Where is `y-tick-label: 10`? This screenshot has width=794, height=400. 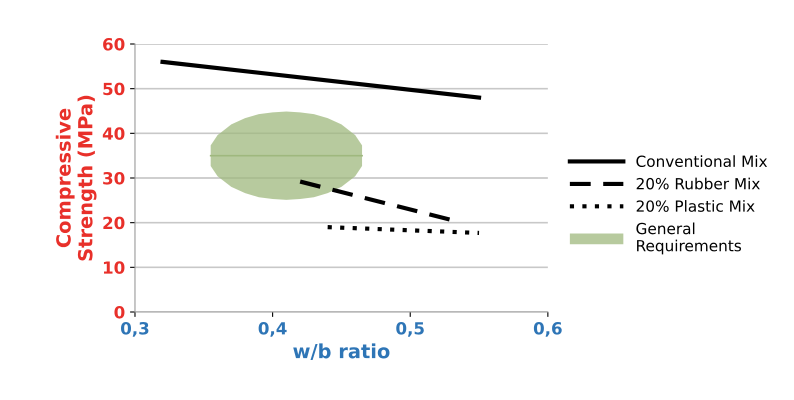 y-tick-label: 10 is located at coordinates (114, 267).